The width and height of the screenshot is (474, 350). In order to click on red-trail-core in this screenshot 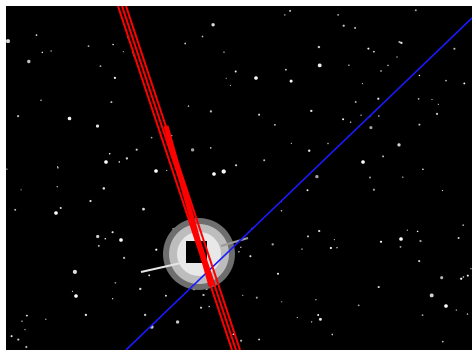, I will do `click(188, 206)`.